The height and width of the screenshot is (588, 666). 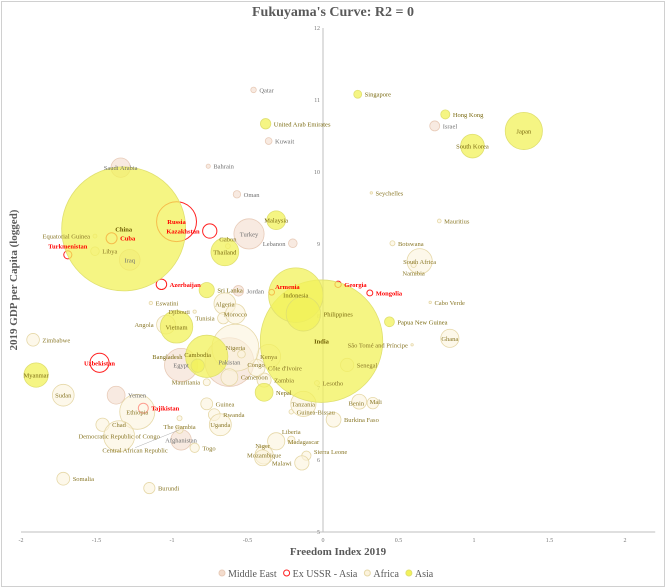 What do you see at coordinates (378, 345) in the screenshot?
I see `data-label: São Tomé and Príncipe` at bounding box center [378, 345].